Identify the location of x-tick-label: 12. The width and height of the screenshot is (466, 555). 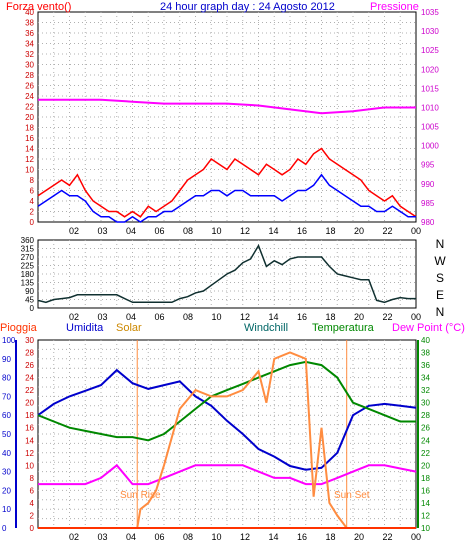
(245, 231).